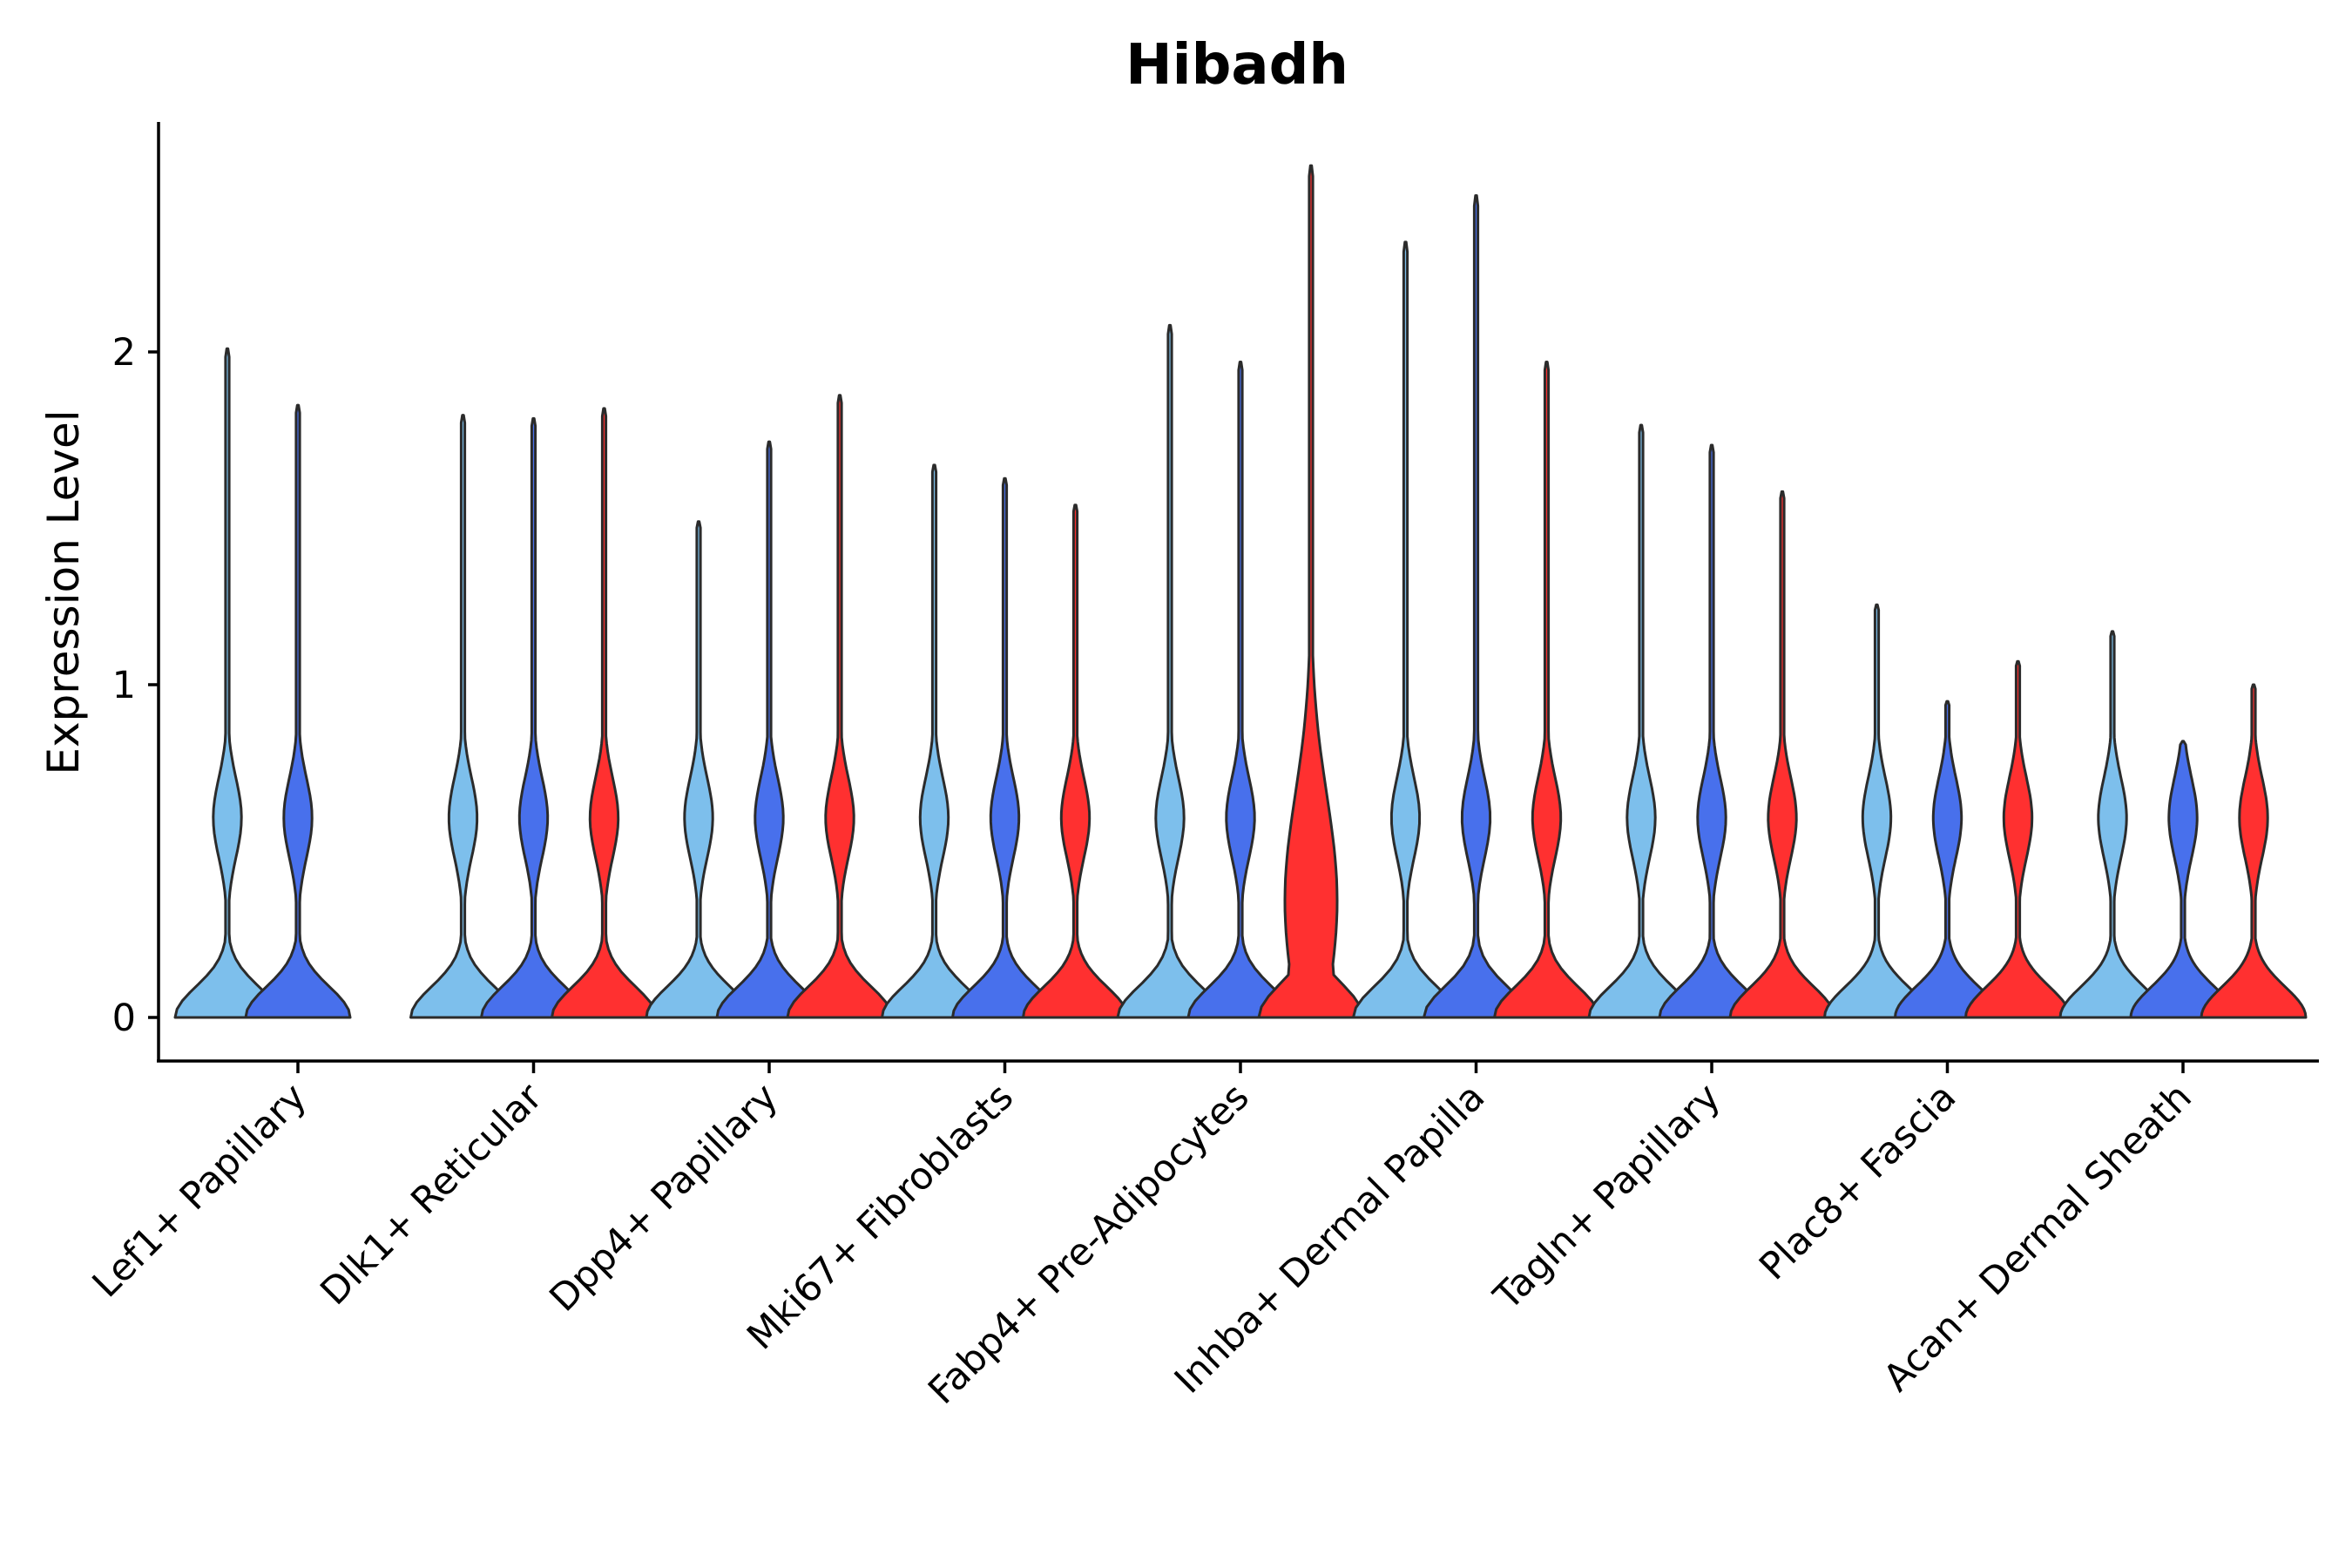 The image size is (2352, 1568). Describe the element at coordinates (1857, 1182) in the screenshot. I see `x-tick-label: Plac8+ Fascia` at that location.